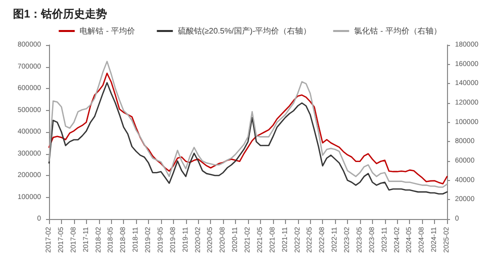  I want to click on legend-label: 硫酸钴(≥20.5%/国产)-平均价（右轴）, so click(245, 31).